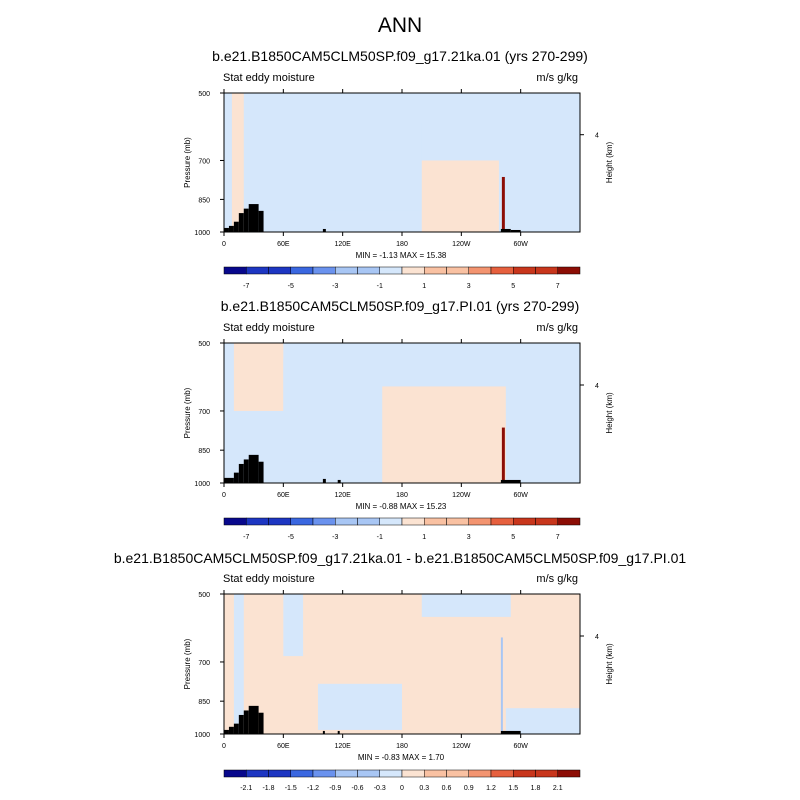 This screenshot has height=800, width=800. Describe the element at coordinates (557, 328) in the screenshot. I see `panel-2-units-label: m/s g/kg` at that location.